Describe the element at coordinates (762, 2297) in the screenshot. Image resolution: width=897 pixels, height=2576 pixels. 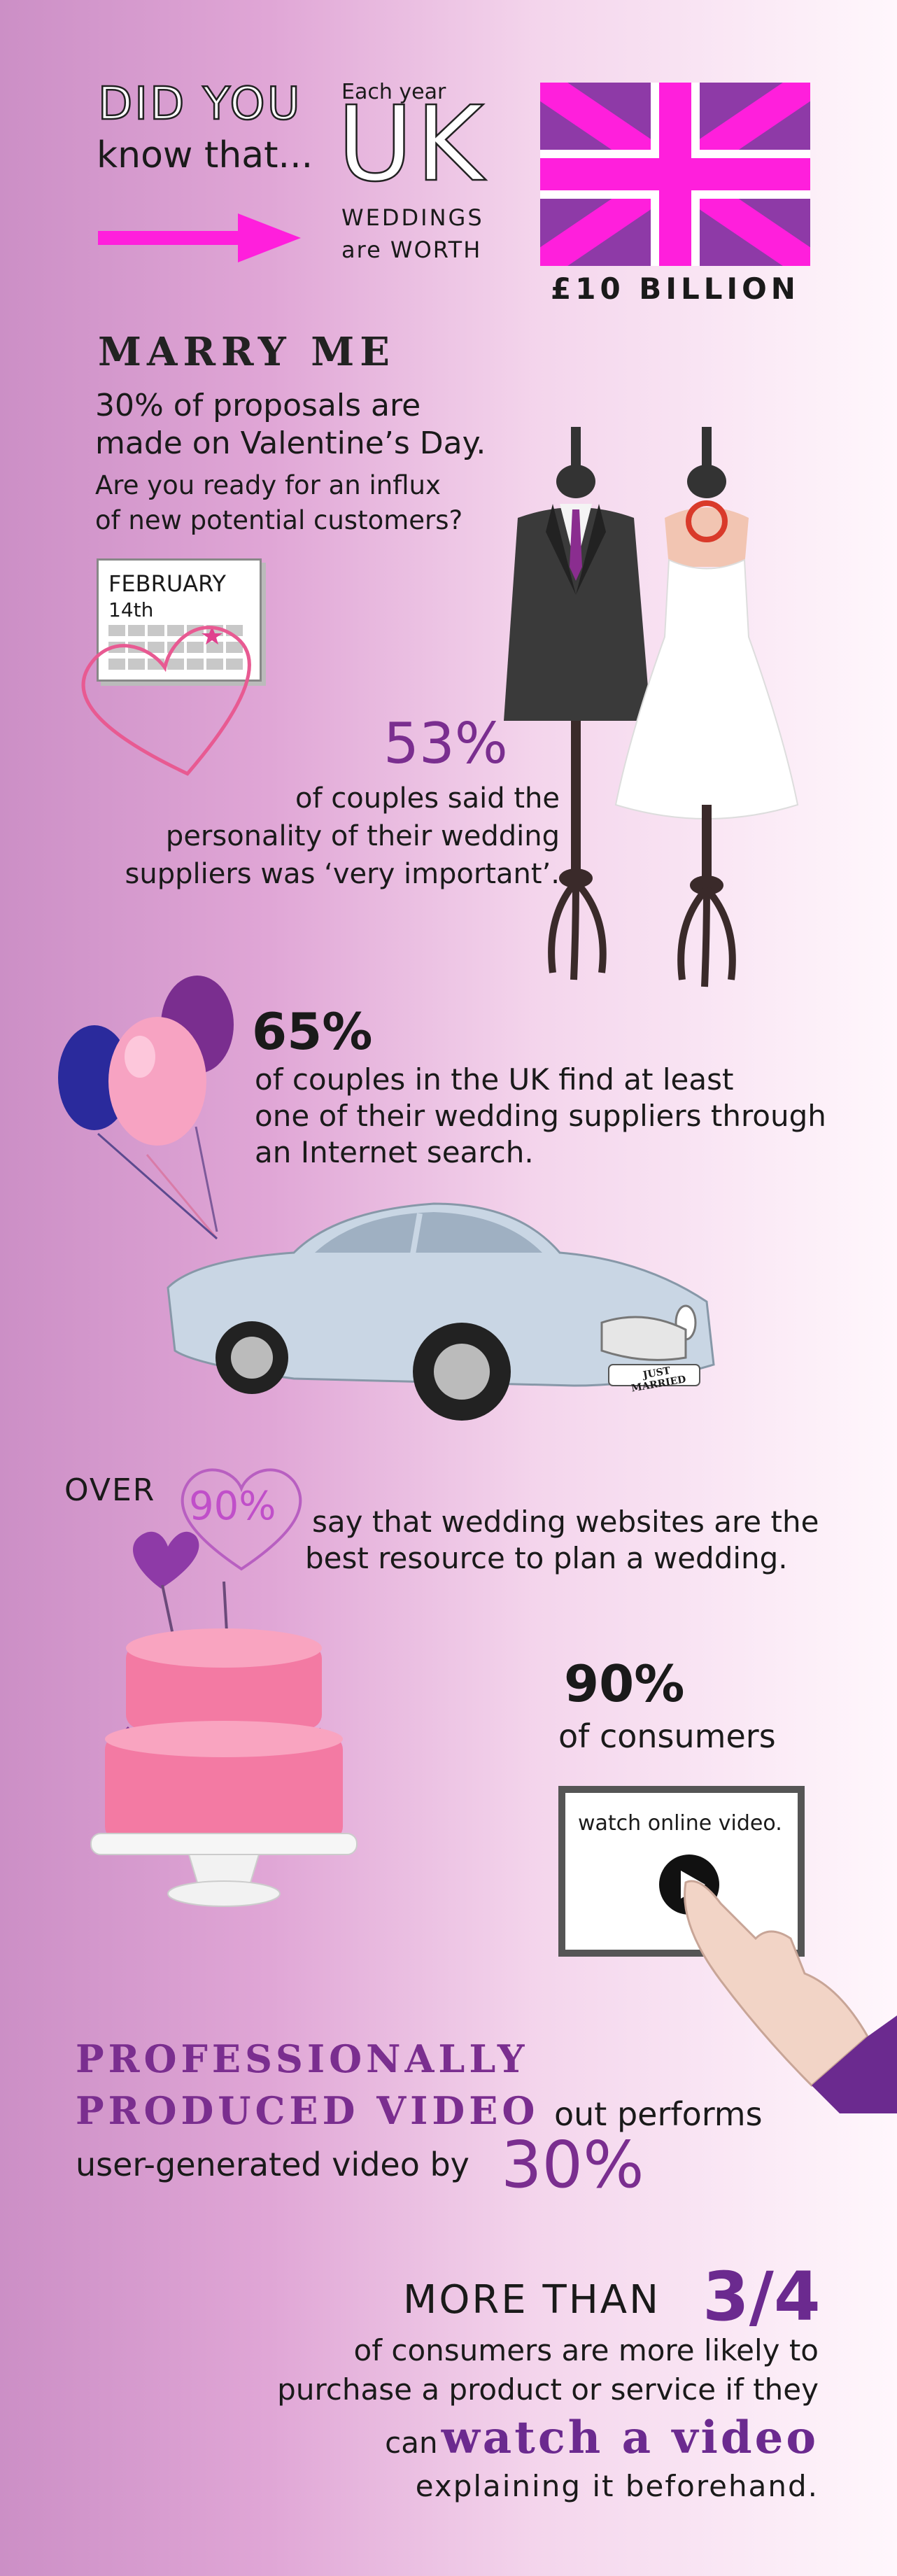
I see `three-quarters-value: 3/4` at that location.